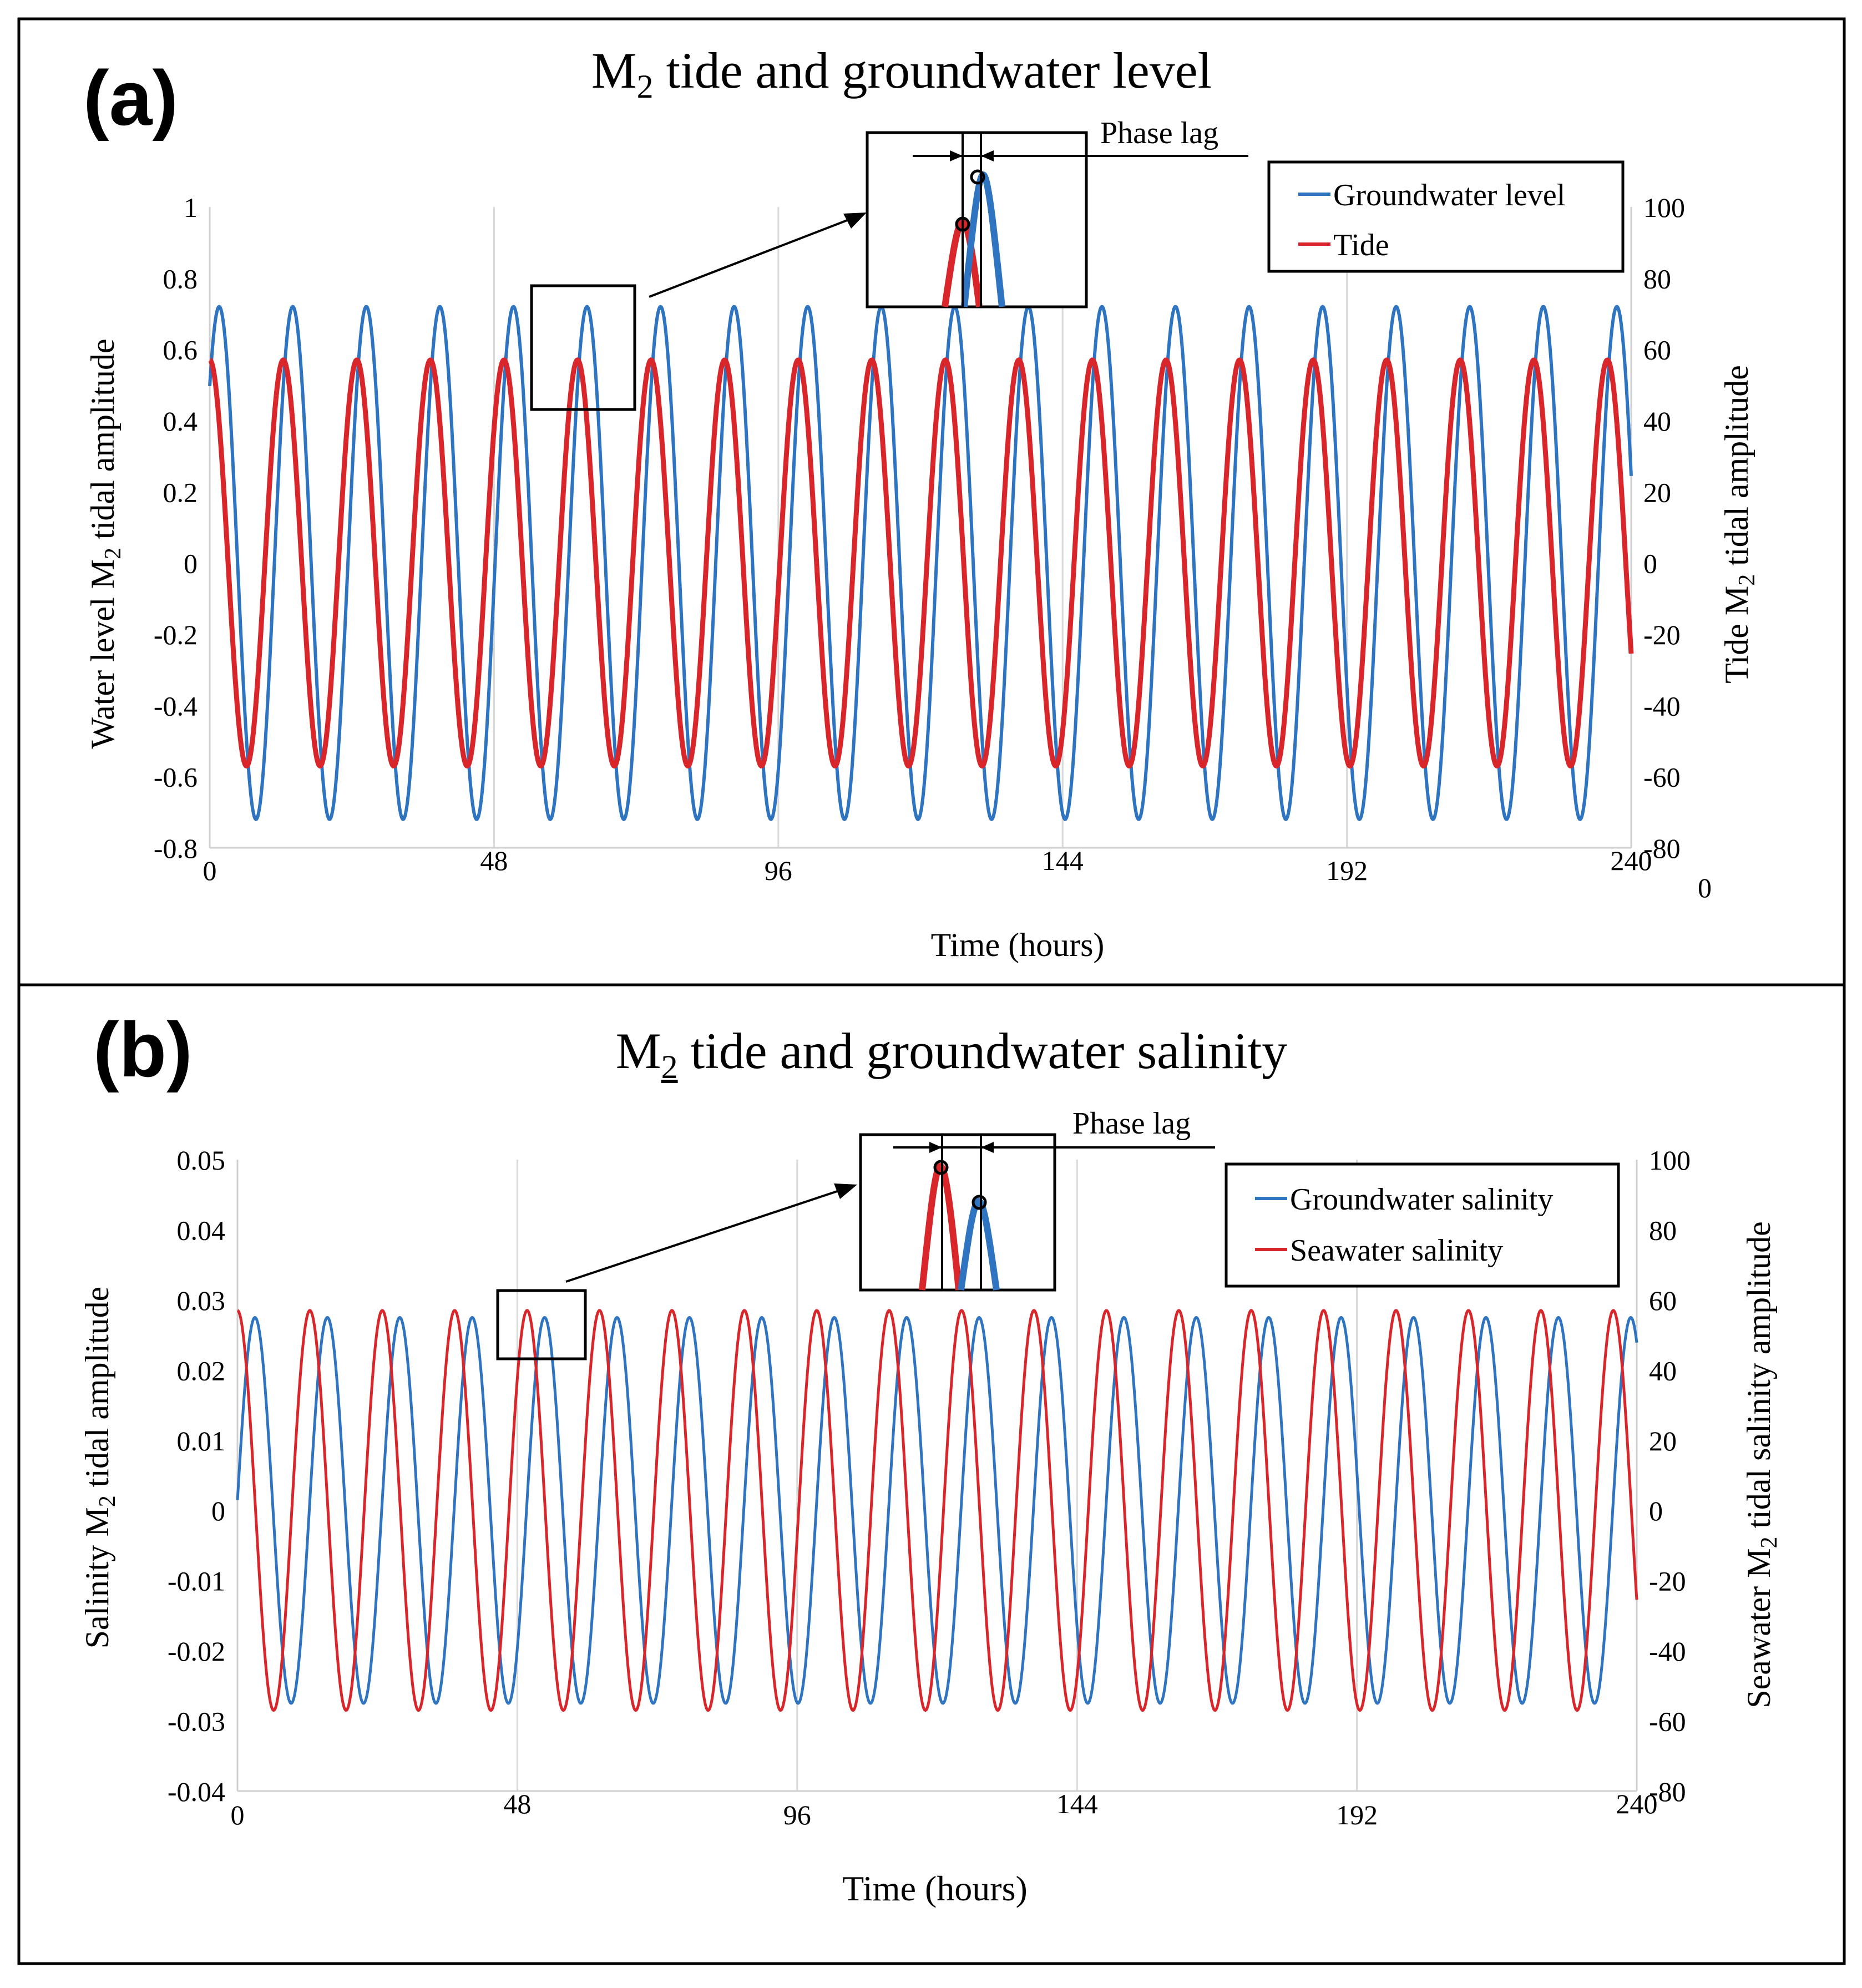 The height and width of the screenshot is (1988, 1862). Describe the element at coordinates (1657, 421) in the screenshot. I see `panel-a-ytick-right-6: 40` at that location.